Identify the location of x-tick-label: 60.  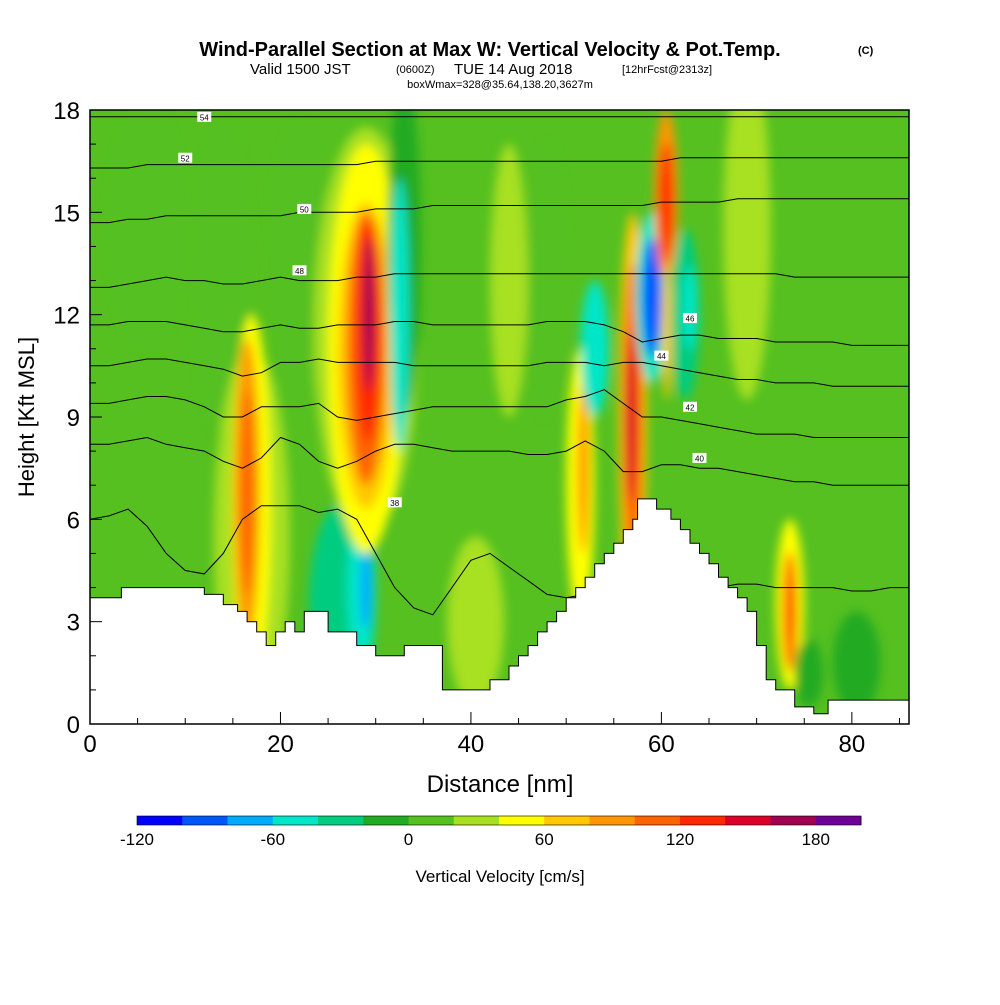
(661, 744).